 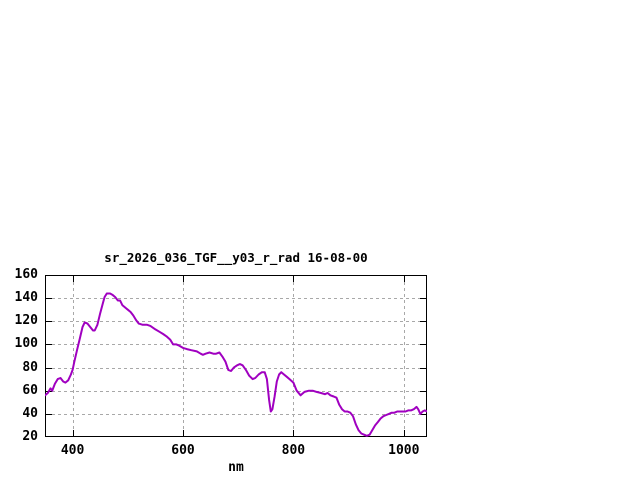 I want to click on x-tick-label: 400, so click(x=72, y=450).